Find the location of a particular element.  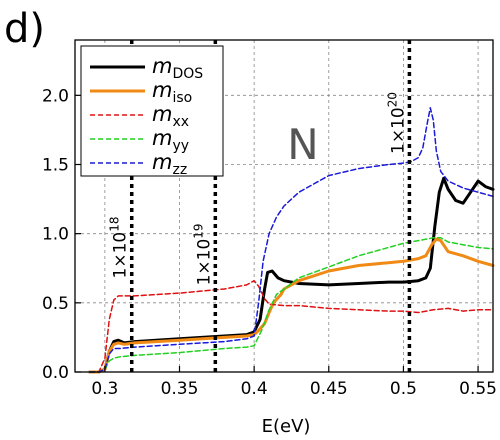

y-tick-label: 2.0 is located at coordinates (55, 96).